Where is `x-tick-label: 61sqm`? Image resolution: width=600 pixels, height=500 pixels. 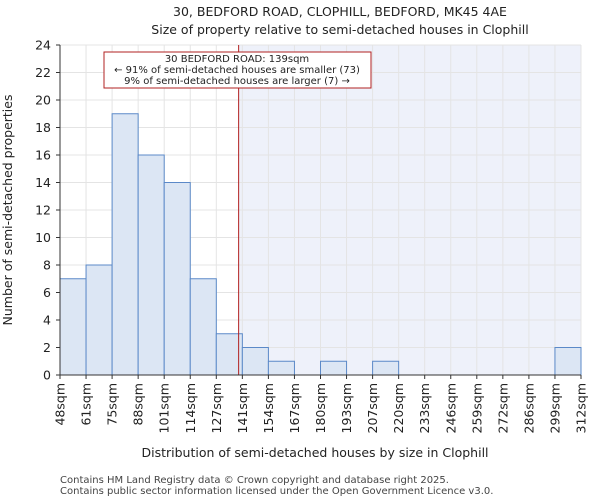
x-tick-label: 61sqm is located at coordinates (86, 404).